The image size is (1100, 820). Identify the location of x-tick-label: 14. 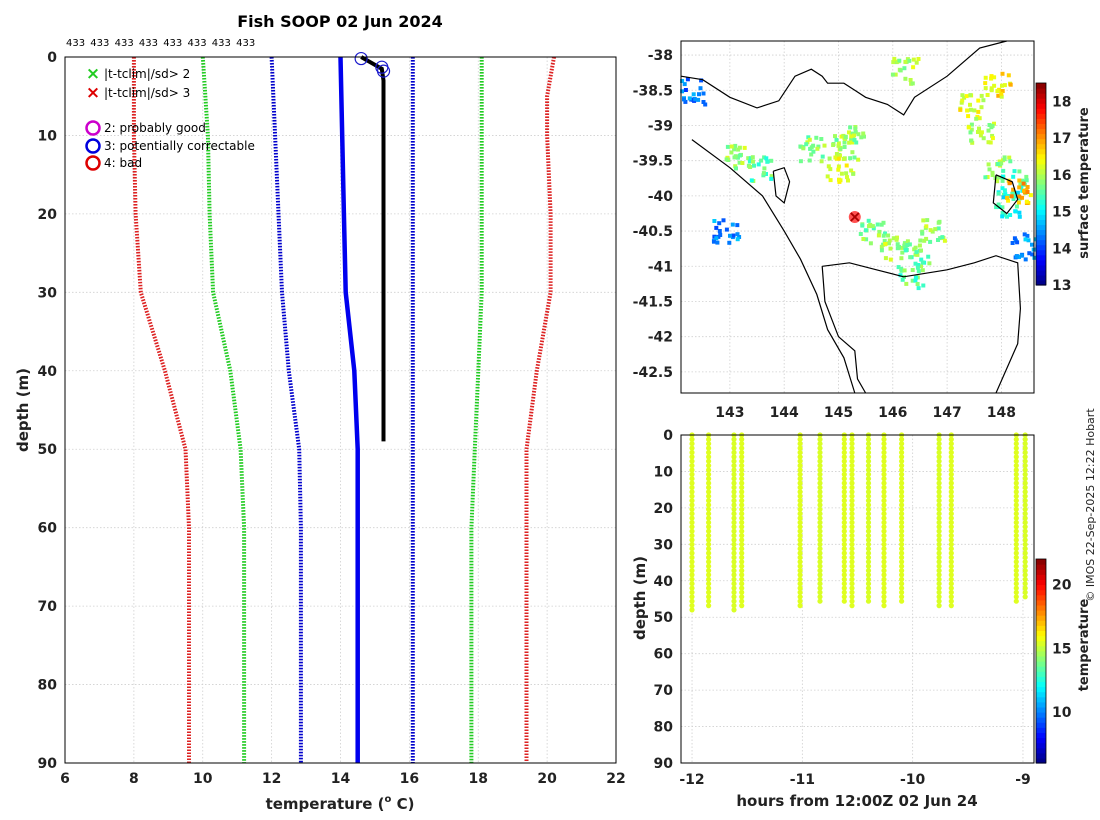
(341, 779).